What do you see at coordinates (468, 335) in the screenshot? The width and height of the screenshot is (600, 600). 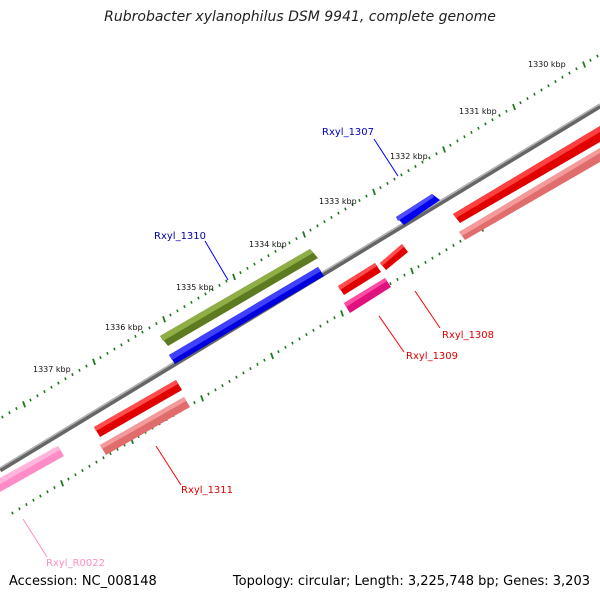 I see `gene-label-rxyl-1308: Rxyl_1308` at bounding box center [468, 335].